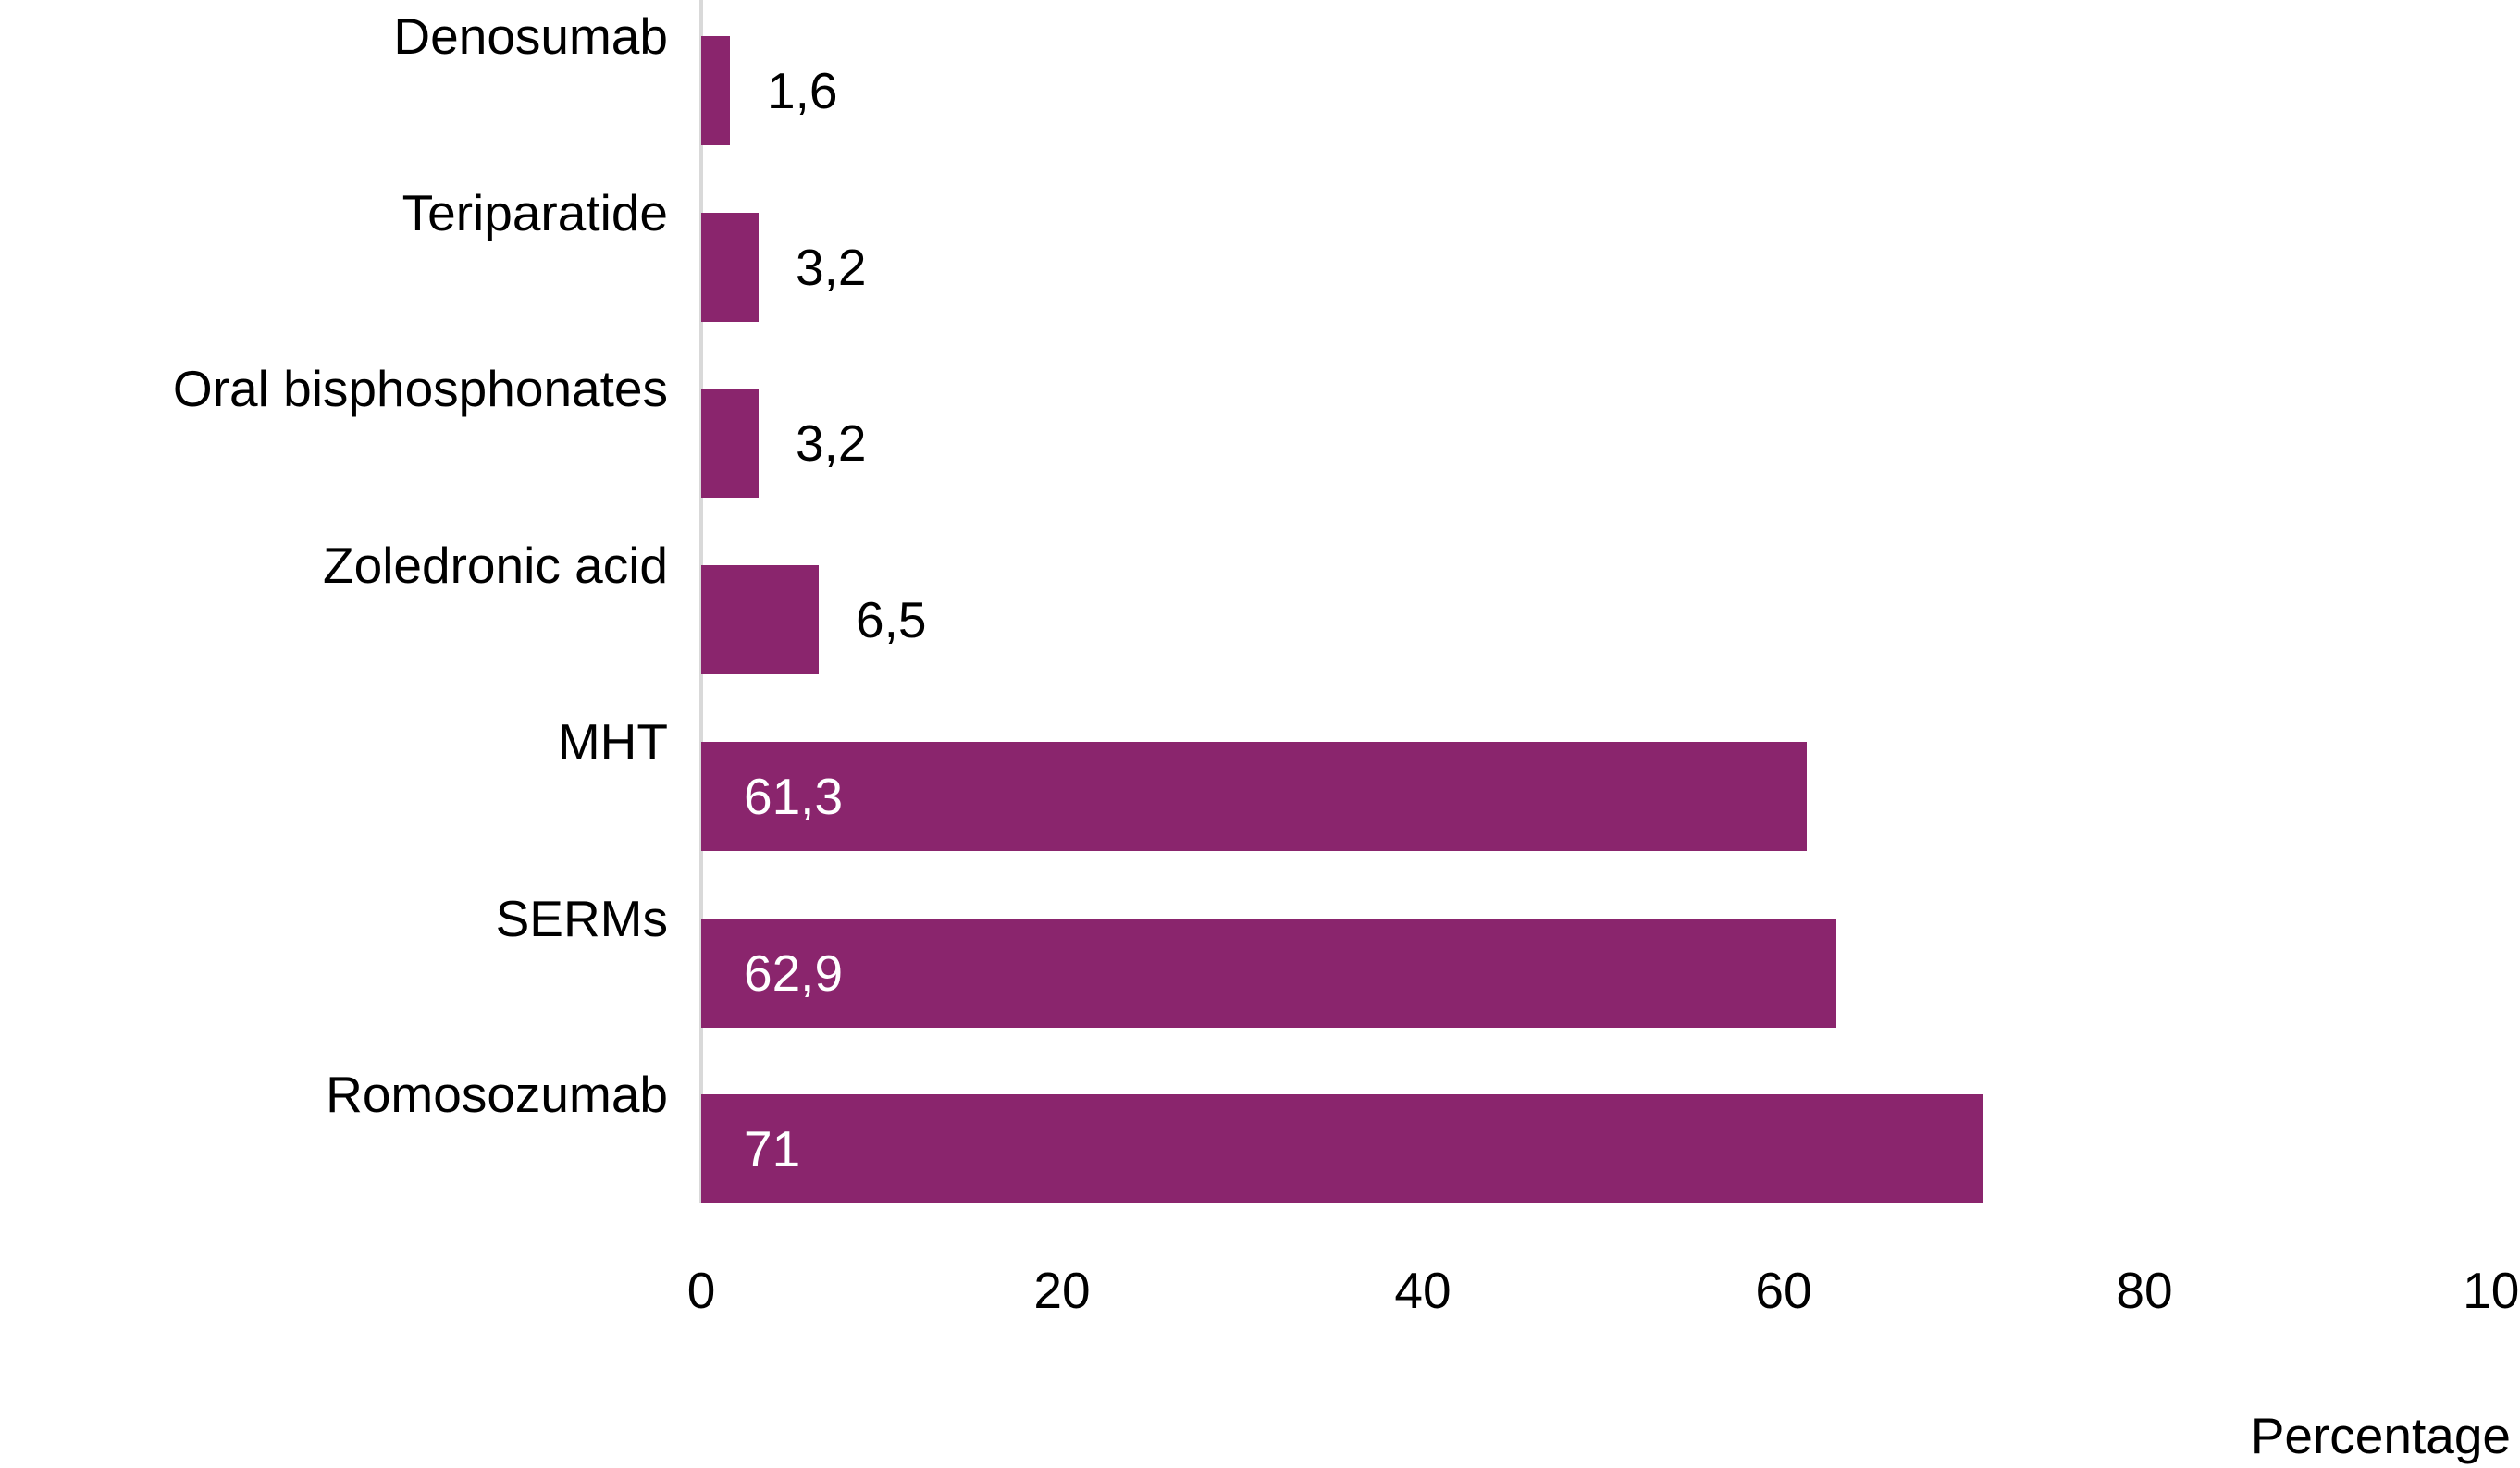 Image resolution: width=2520 pixels, height=1468 pixels. What do you see at coordinates (497, 1094) in the screenshot?
I see `category-label: Romosozumab` at bounding box center [497, 1094].